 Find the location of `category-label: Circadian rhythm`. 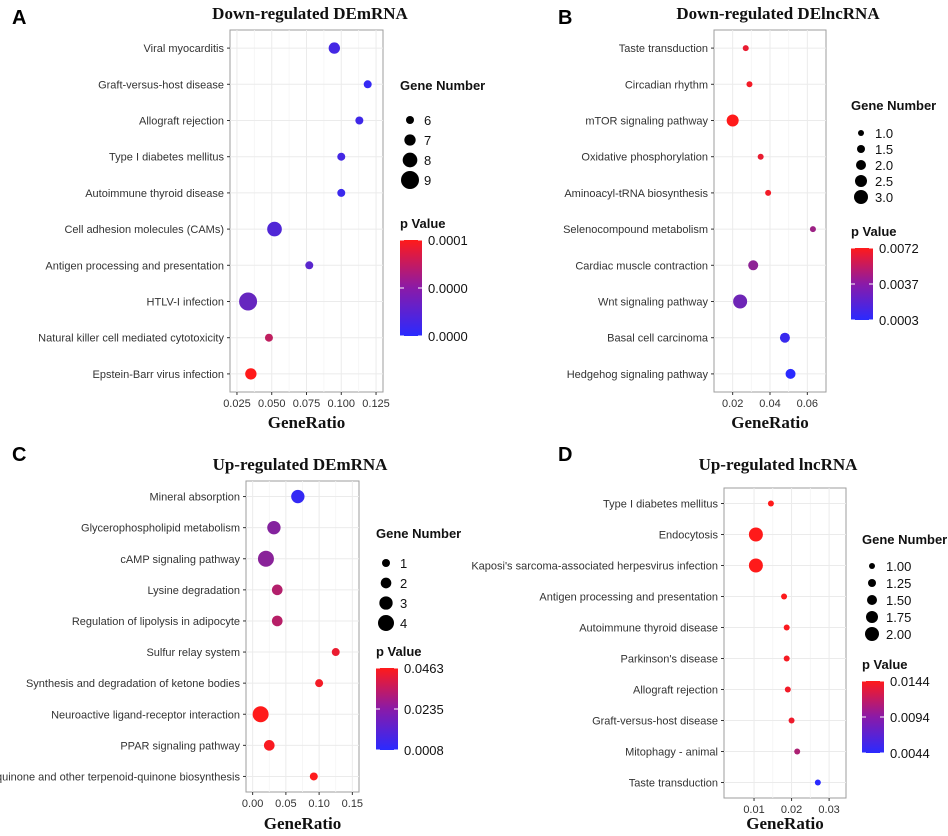

category-label: Circadian rhythm is located at coordinates (666, 85).